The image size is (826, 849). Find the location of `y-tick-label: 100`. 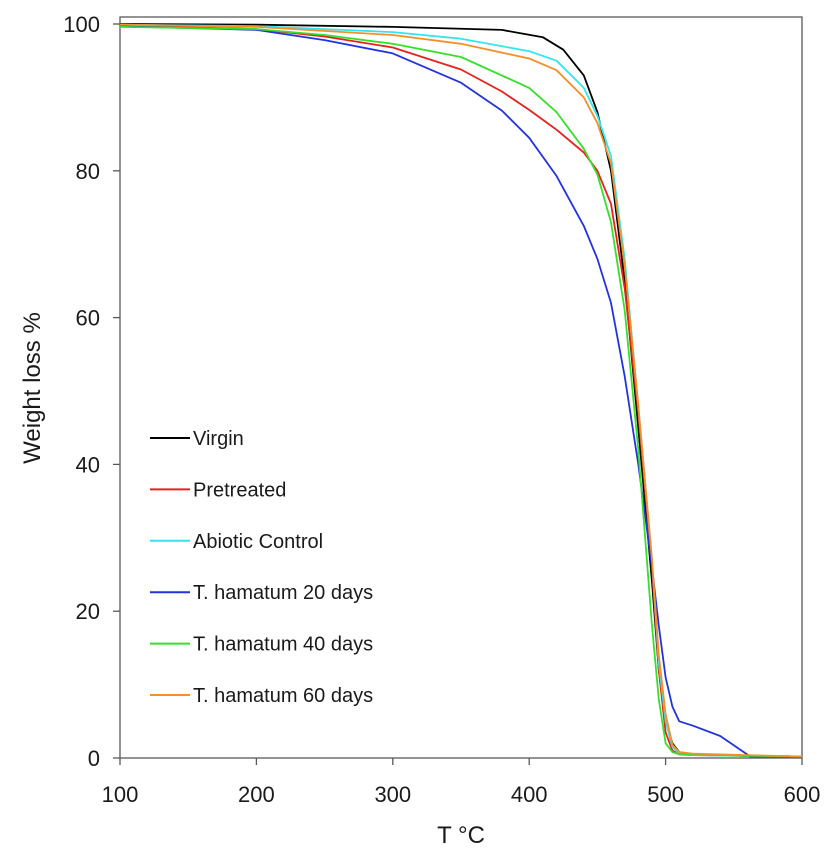

y-tick-label: 100 is located at coordinates (81, 24).